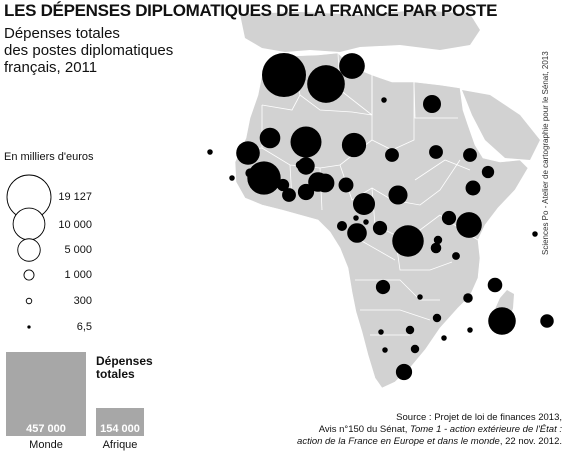 The image size is (567, 454). I want to click on totals-heading: Dépenses totales, so click(124, 368).